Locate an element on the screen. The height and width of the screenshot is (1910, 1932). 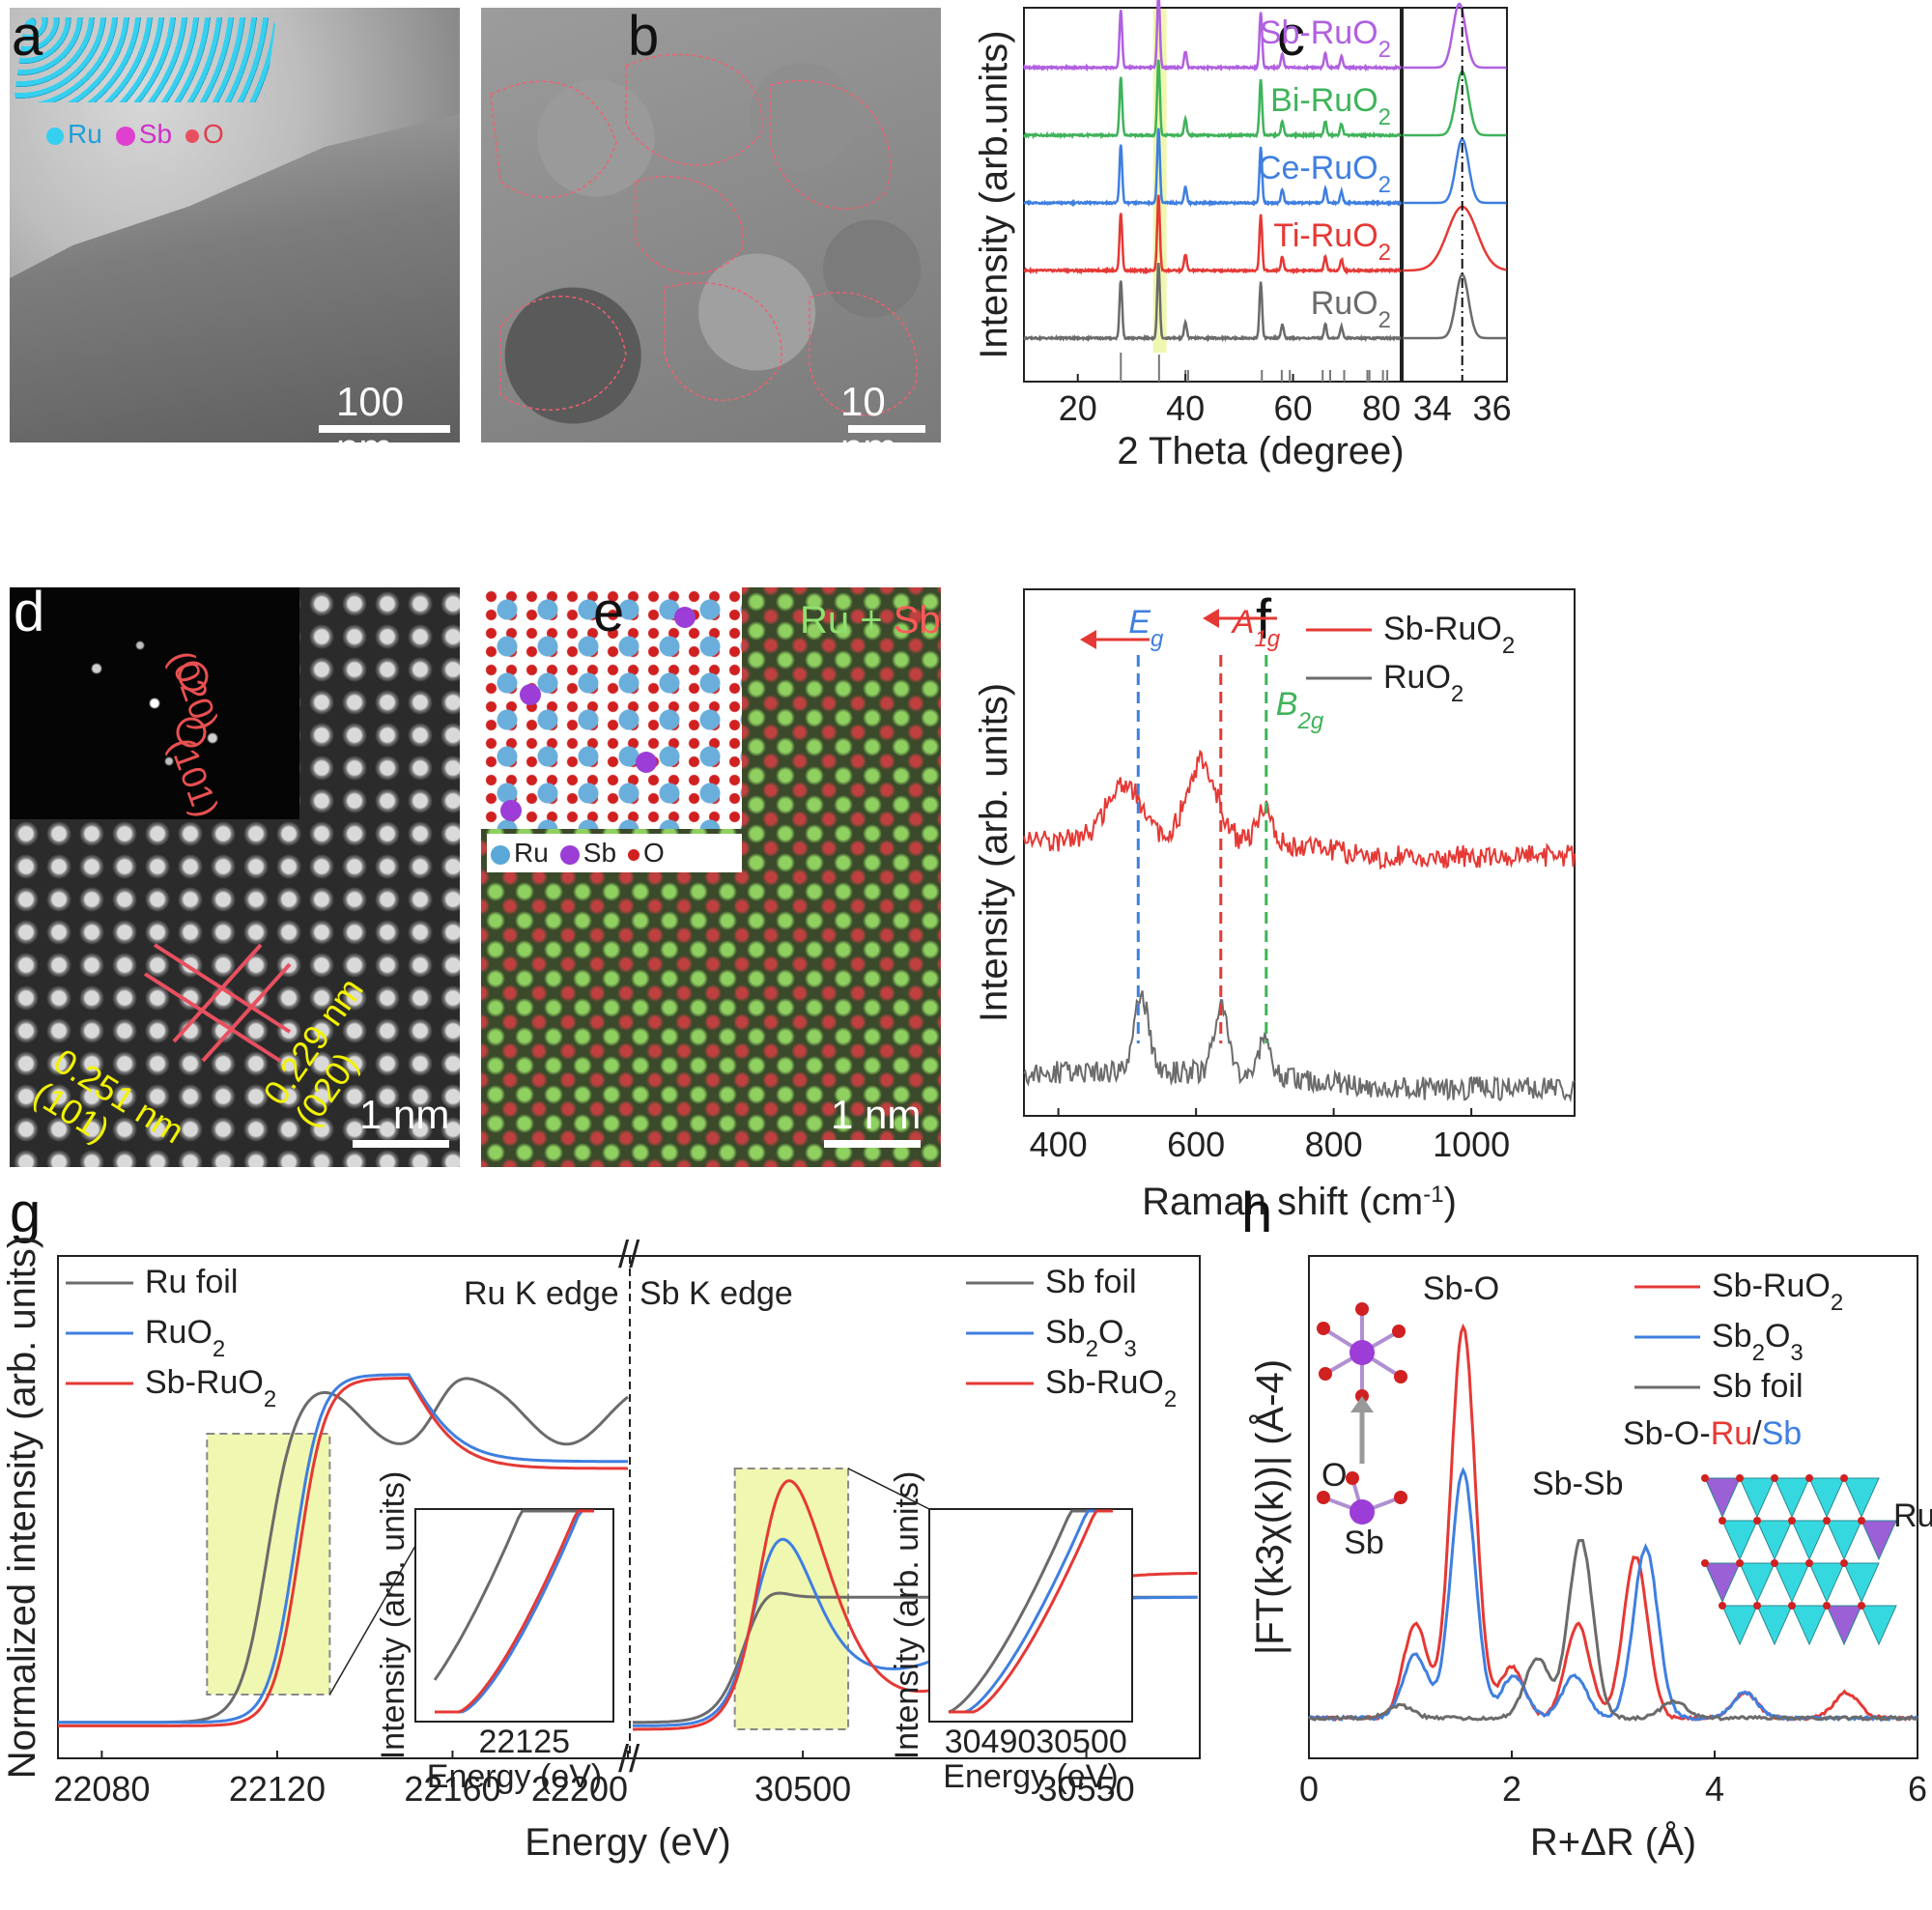
legend-e-sb: Sb is located at coordinates (587, 854).